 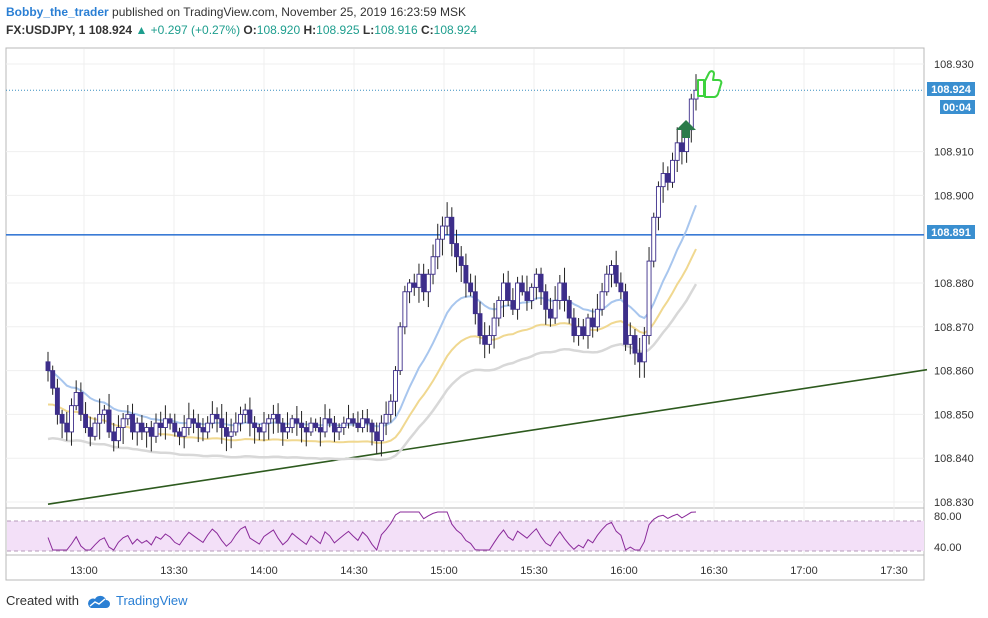 What do you see at coordinates (368, 30) in the screenshot?
I see `low-label: L:` at bounding box center [368, 30].